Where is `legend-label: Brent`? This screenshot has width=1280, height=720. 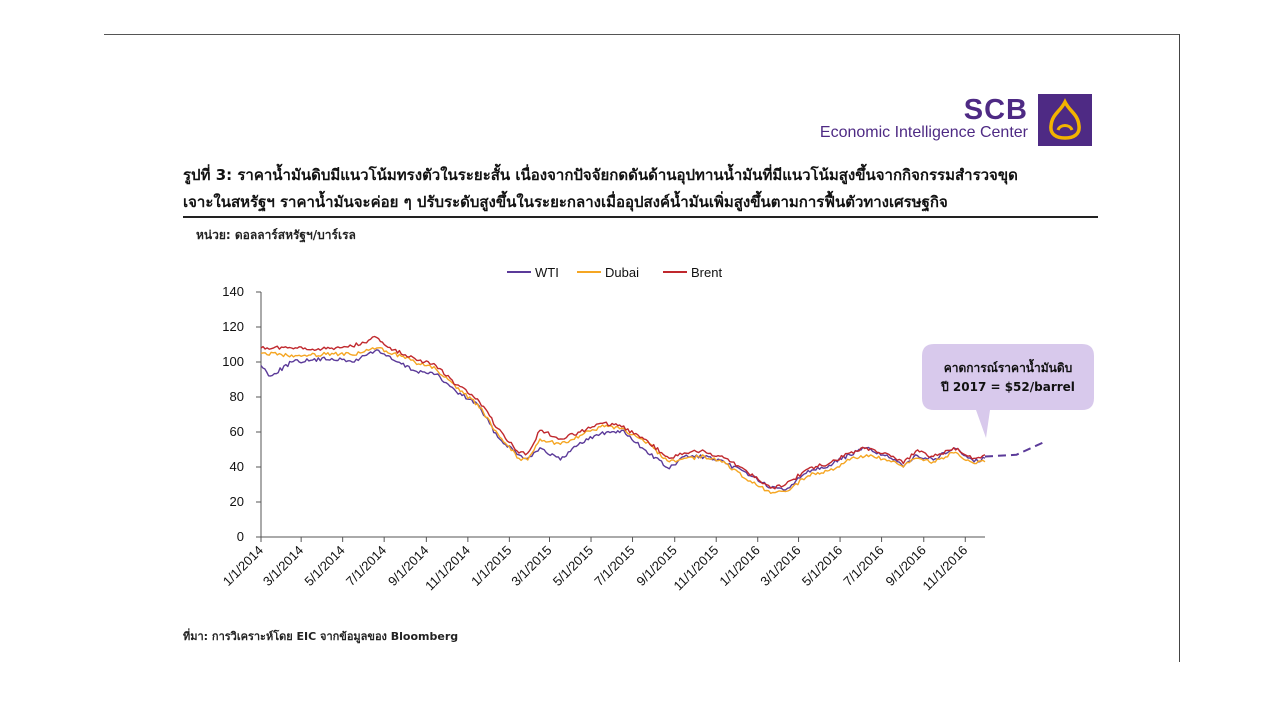 legend-label: Brent is located at coordinates (706, 272).